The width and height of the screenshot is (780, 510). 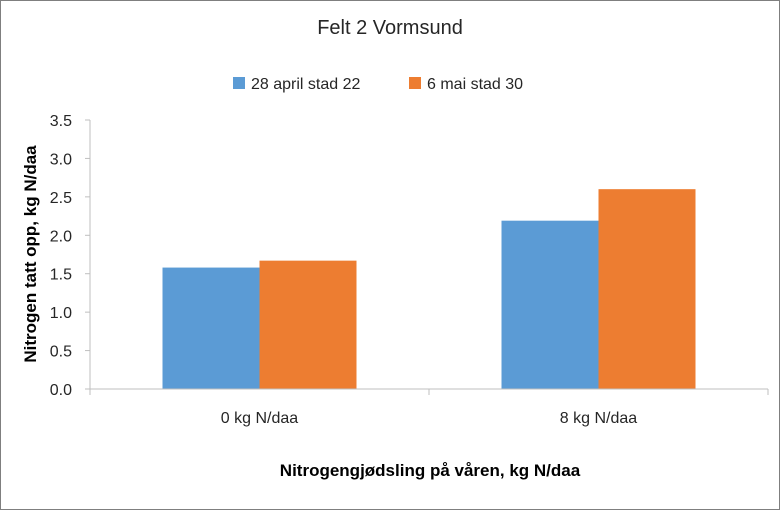 What do you see at coordinates (598, 418) in the screenshot?
I see `x-category-label: 8 kg N/daa` at bounding box center [598, 418].